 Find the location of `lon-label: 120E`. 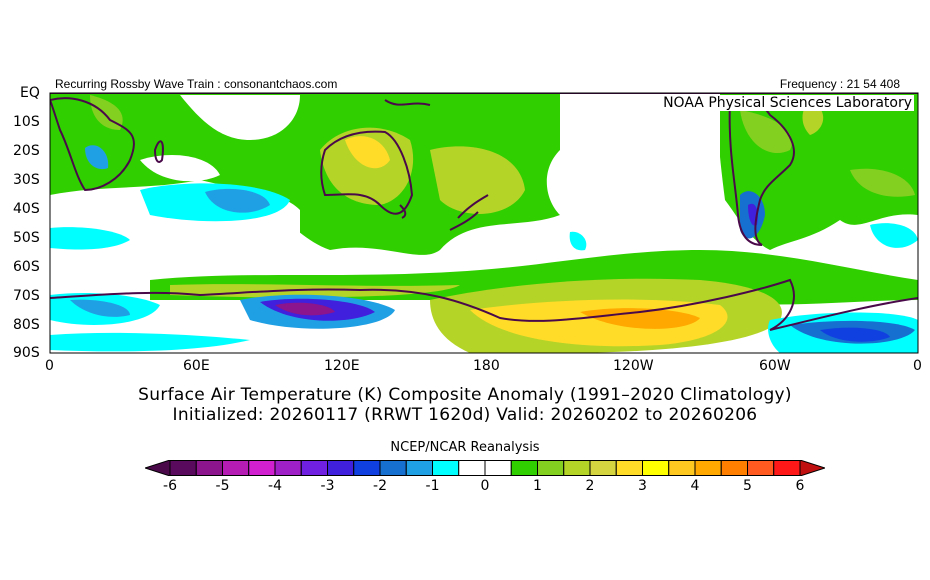

lon-label: 120E is located at coordinates (342, 366).